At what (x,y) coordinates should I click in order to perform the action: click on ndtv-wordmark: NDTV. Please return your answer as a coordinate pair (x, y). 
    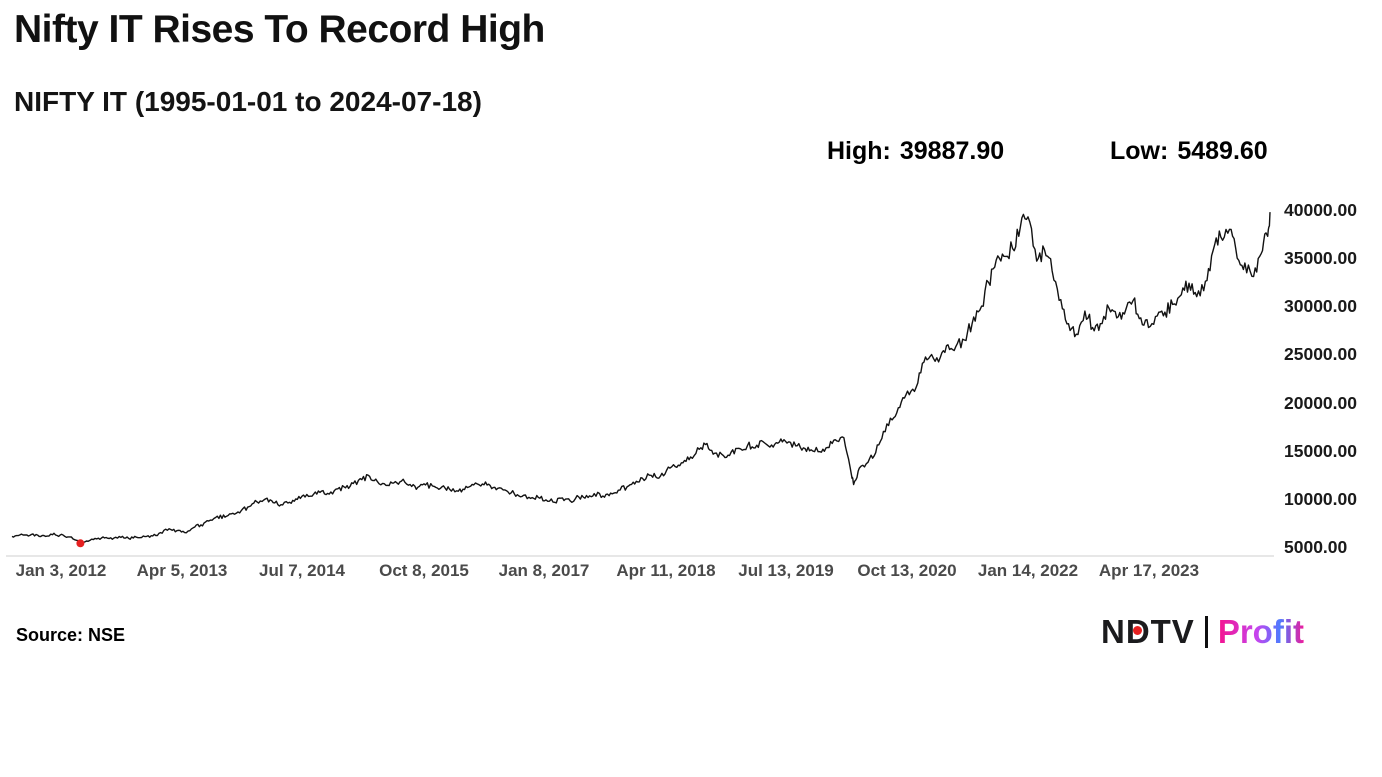
    Looking at the image, I should click on (1148, 632).